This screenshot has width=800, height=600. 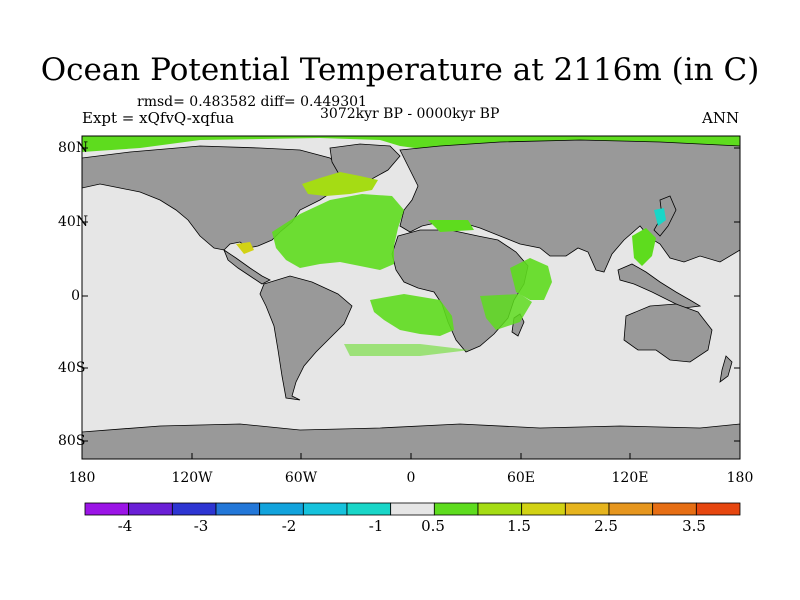 What do you see at coordinates (451, 226) in the screenshot?
I see `mediterranean-anomaly` at bounding box center [451, 226].